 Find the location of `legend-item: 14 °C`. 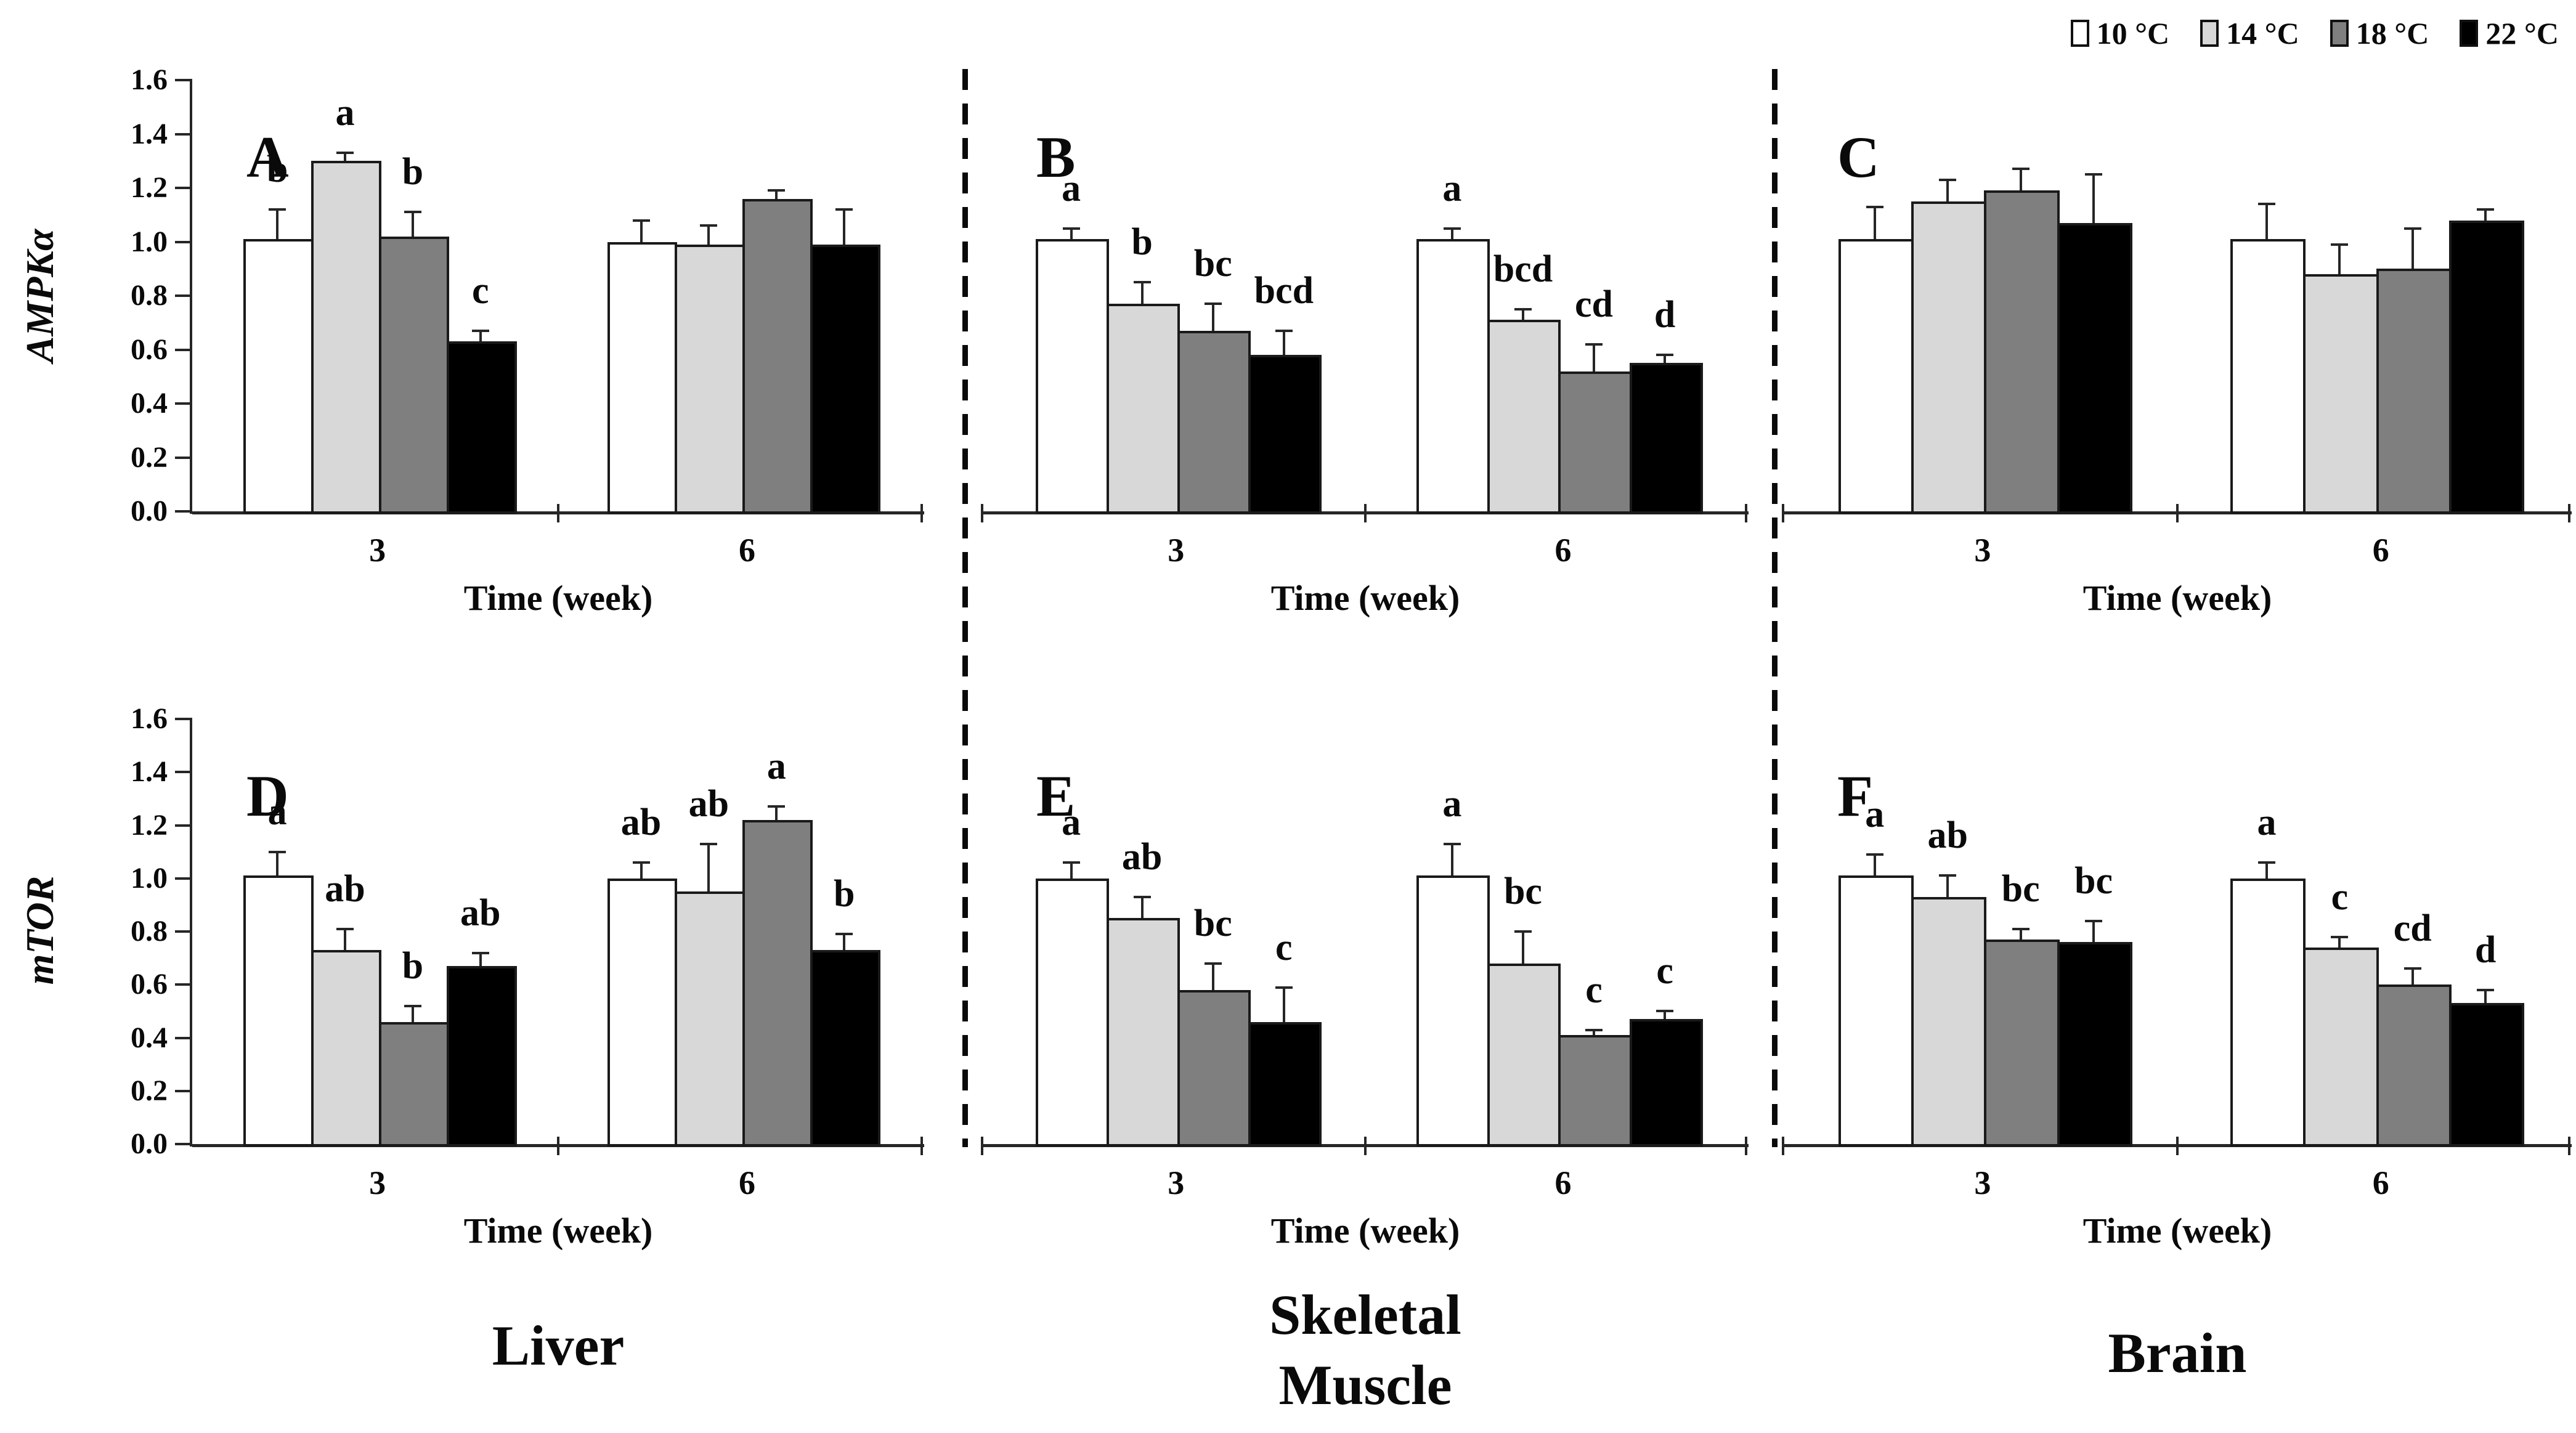

legend-item: 14 °C is located at coordinates (2249, 33).